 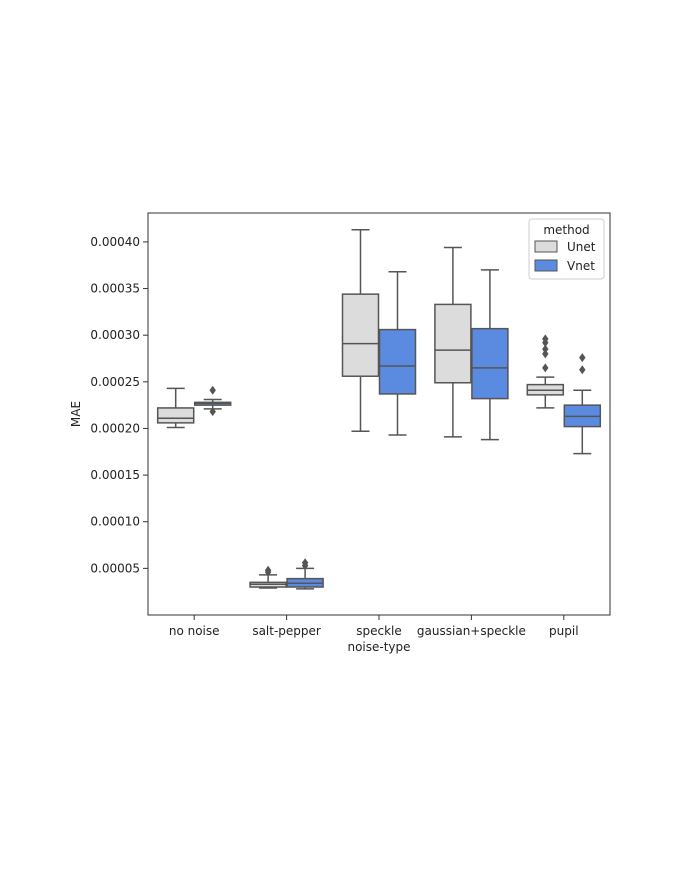 I want to click on y-tick-label: 0.00010, so click(x=115, y=522).